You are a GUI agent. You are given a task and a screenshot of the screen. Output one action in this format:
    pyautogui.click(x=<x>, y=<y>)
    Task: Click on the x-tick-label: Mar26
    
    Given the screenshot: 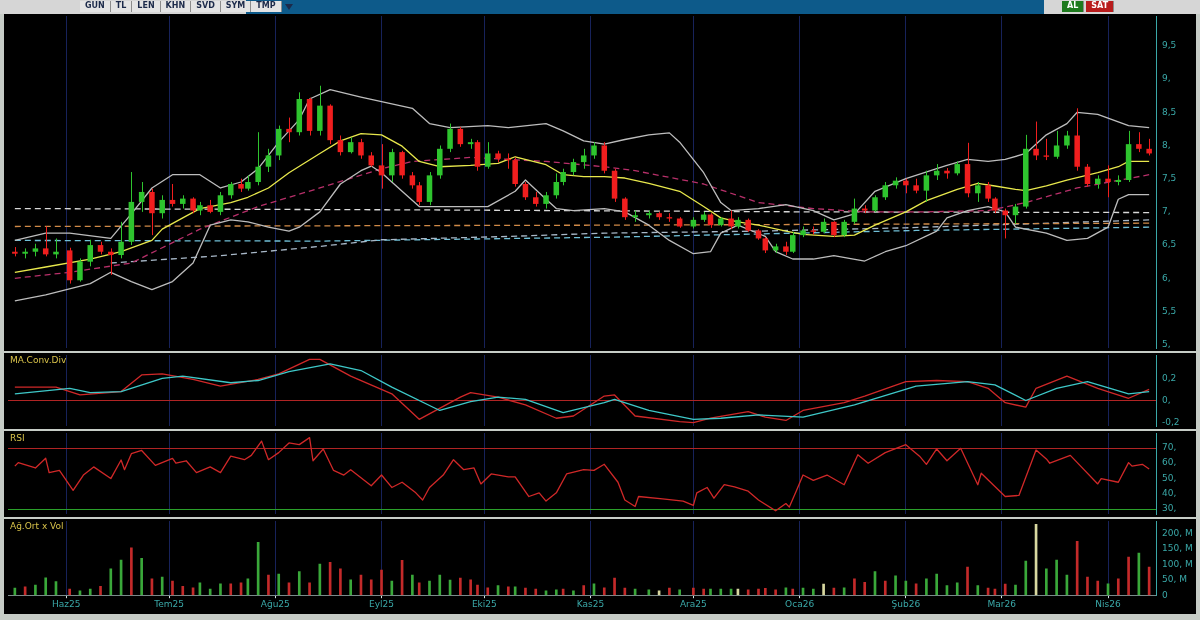 What is the action you would take?
    pyautogui.click(x=1002, y=603)
    